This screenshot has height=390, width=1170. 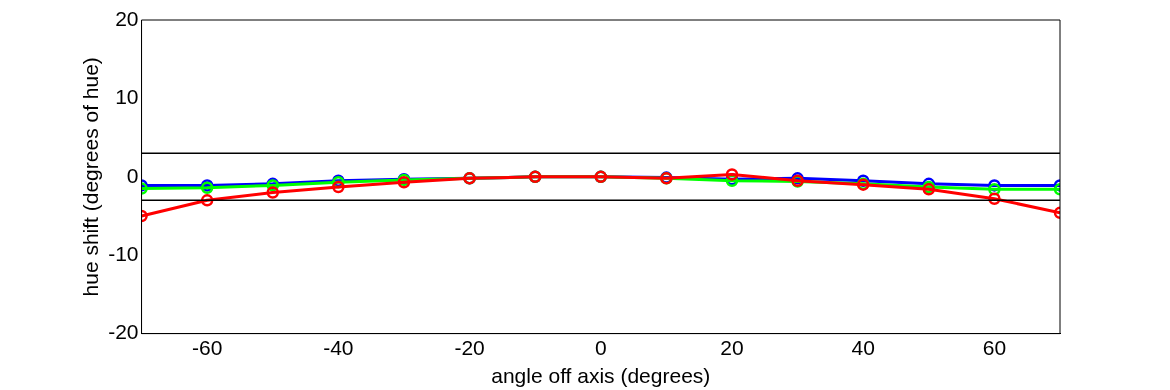 I want to click on y-axis-title: hue shift (degrees of hue), so click(x=91, y=177).